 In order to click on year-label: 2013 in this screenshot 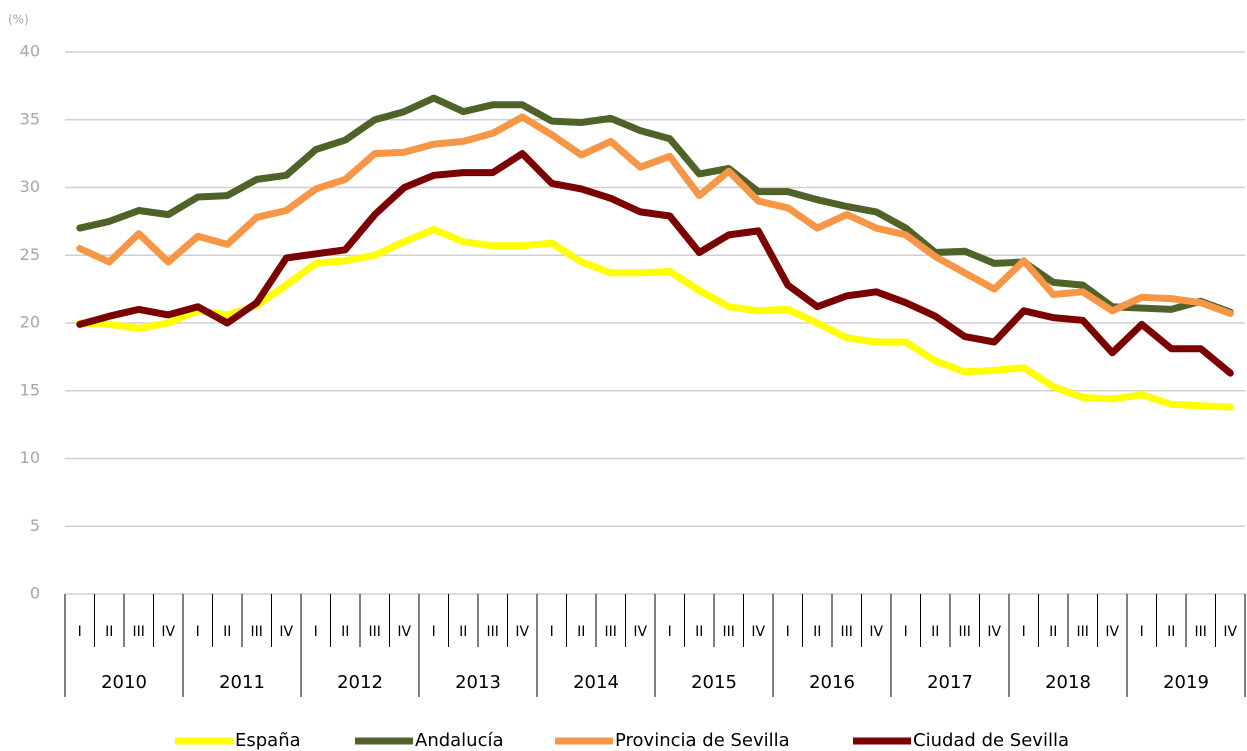, I will do `click(478, 682)`.